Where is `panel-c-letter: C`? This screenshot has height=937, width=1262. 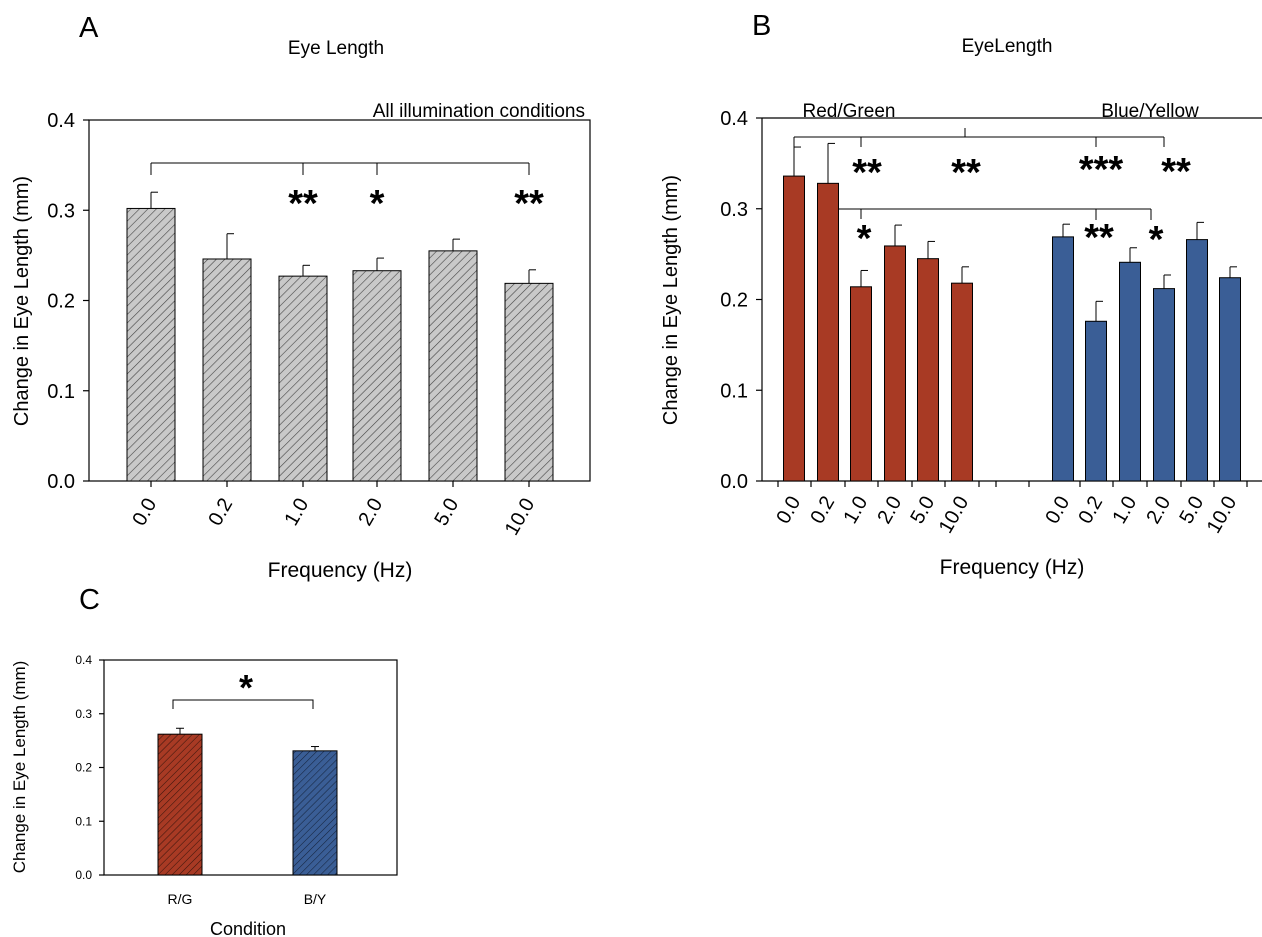 panel-c-letter: C is located at coordinates (89, 600).